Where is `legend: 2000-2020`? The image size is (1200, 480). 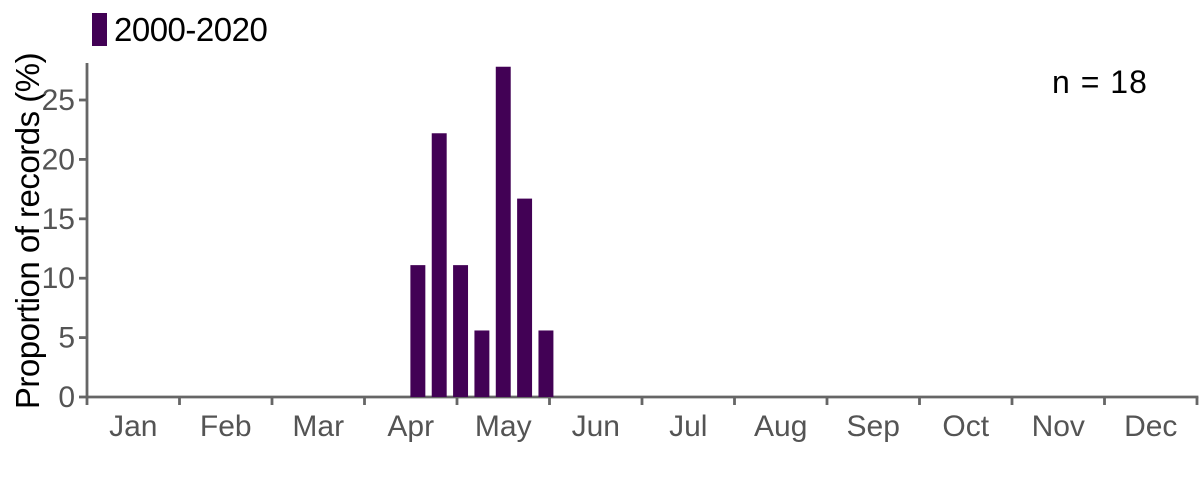 legend: 2000-2020 is located at coordinates (180, 29).